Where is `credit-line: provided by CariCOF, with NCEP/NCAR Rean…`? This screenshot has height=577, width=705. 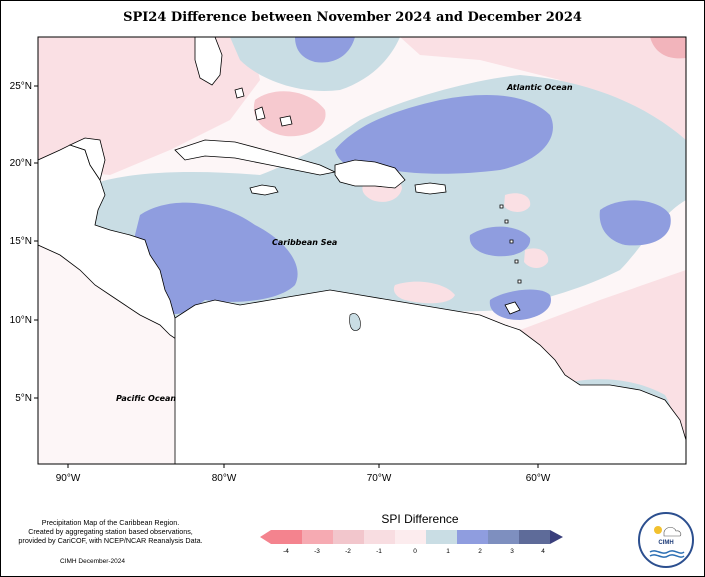 credit-line: provided by CariCOF, with NCEP/NCAR Rean… is located at coordinates (110, 540).